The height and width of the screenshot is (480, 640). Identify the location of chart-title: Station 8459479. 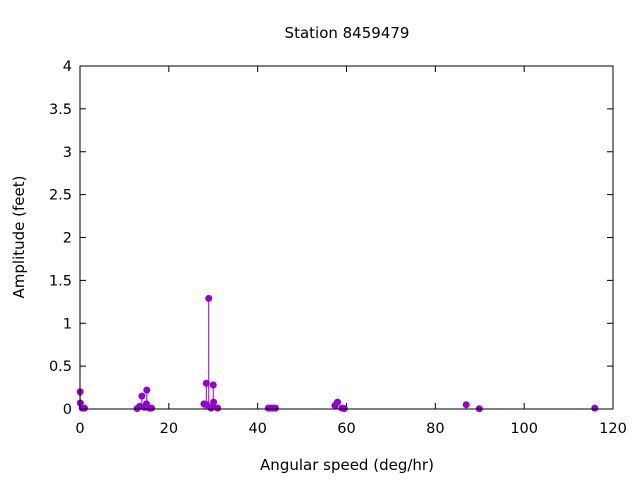
(347, 33).